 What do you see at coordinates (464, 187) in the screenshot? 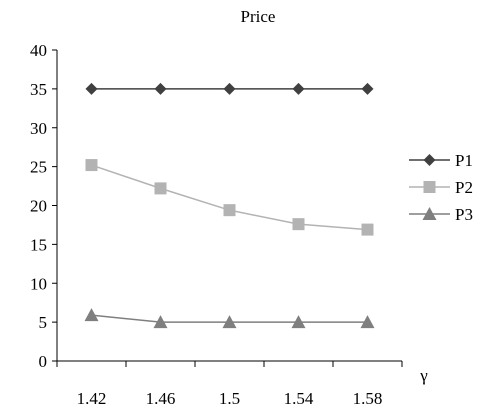
I see `legend-p2-label: P2` at bounding box center [464, 187].